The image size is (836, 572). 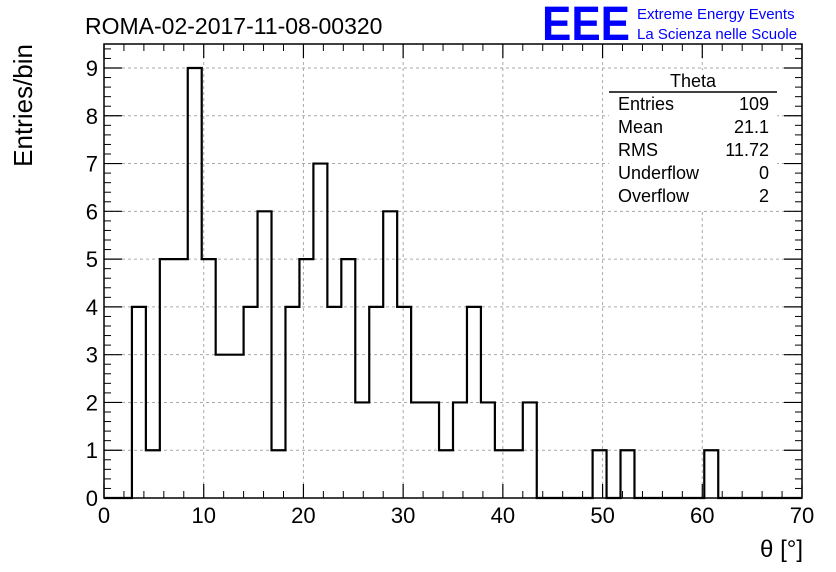 I want to click on x-tick-label: 30, so click(x=403, y=515).